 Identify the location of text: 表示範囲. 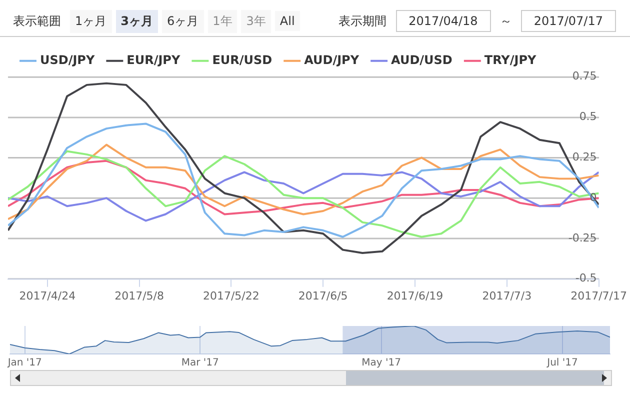
(37, 21).